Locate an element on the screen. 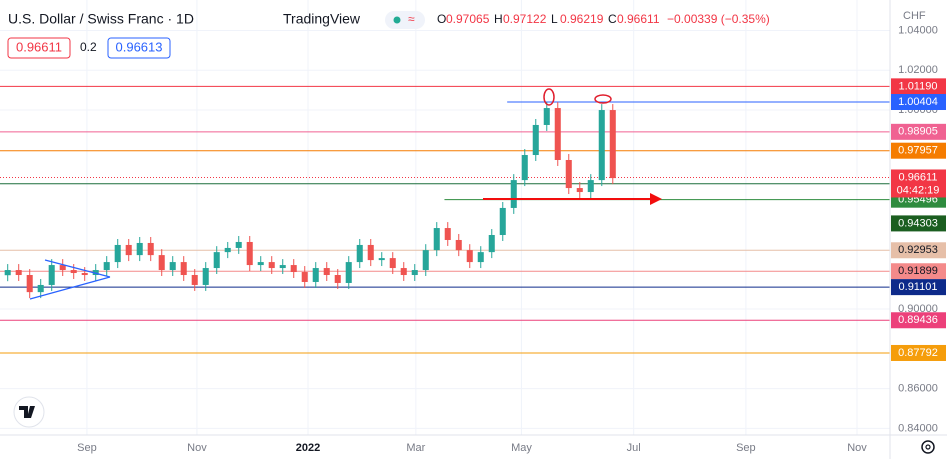 This screenshot has width=947, height=459. bid: 0.96611 is located at coordinates (39, 46).